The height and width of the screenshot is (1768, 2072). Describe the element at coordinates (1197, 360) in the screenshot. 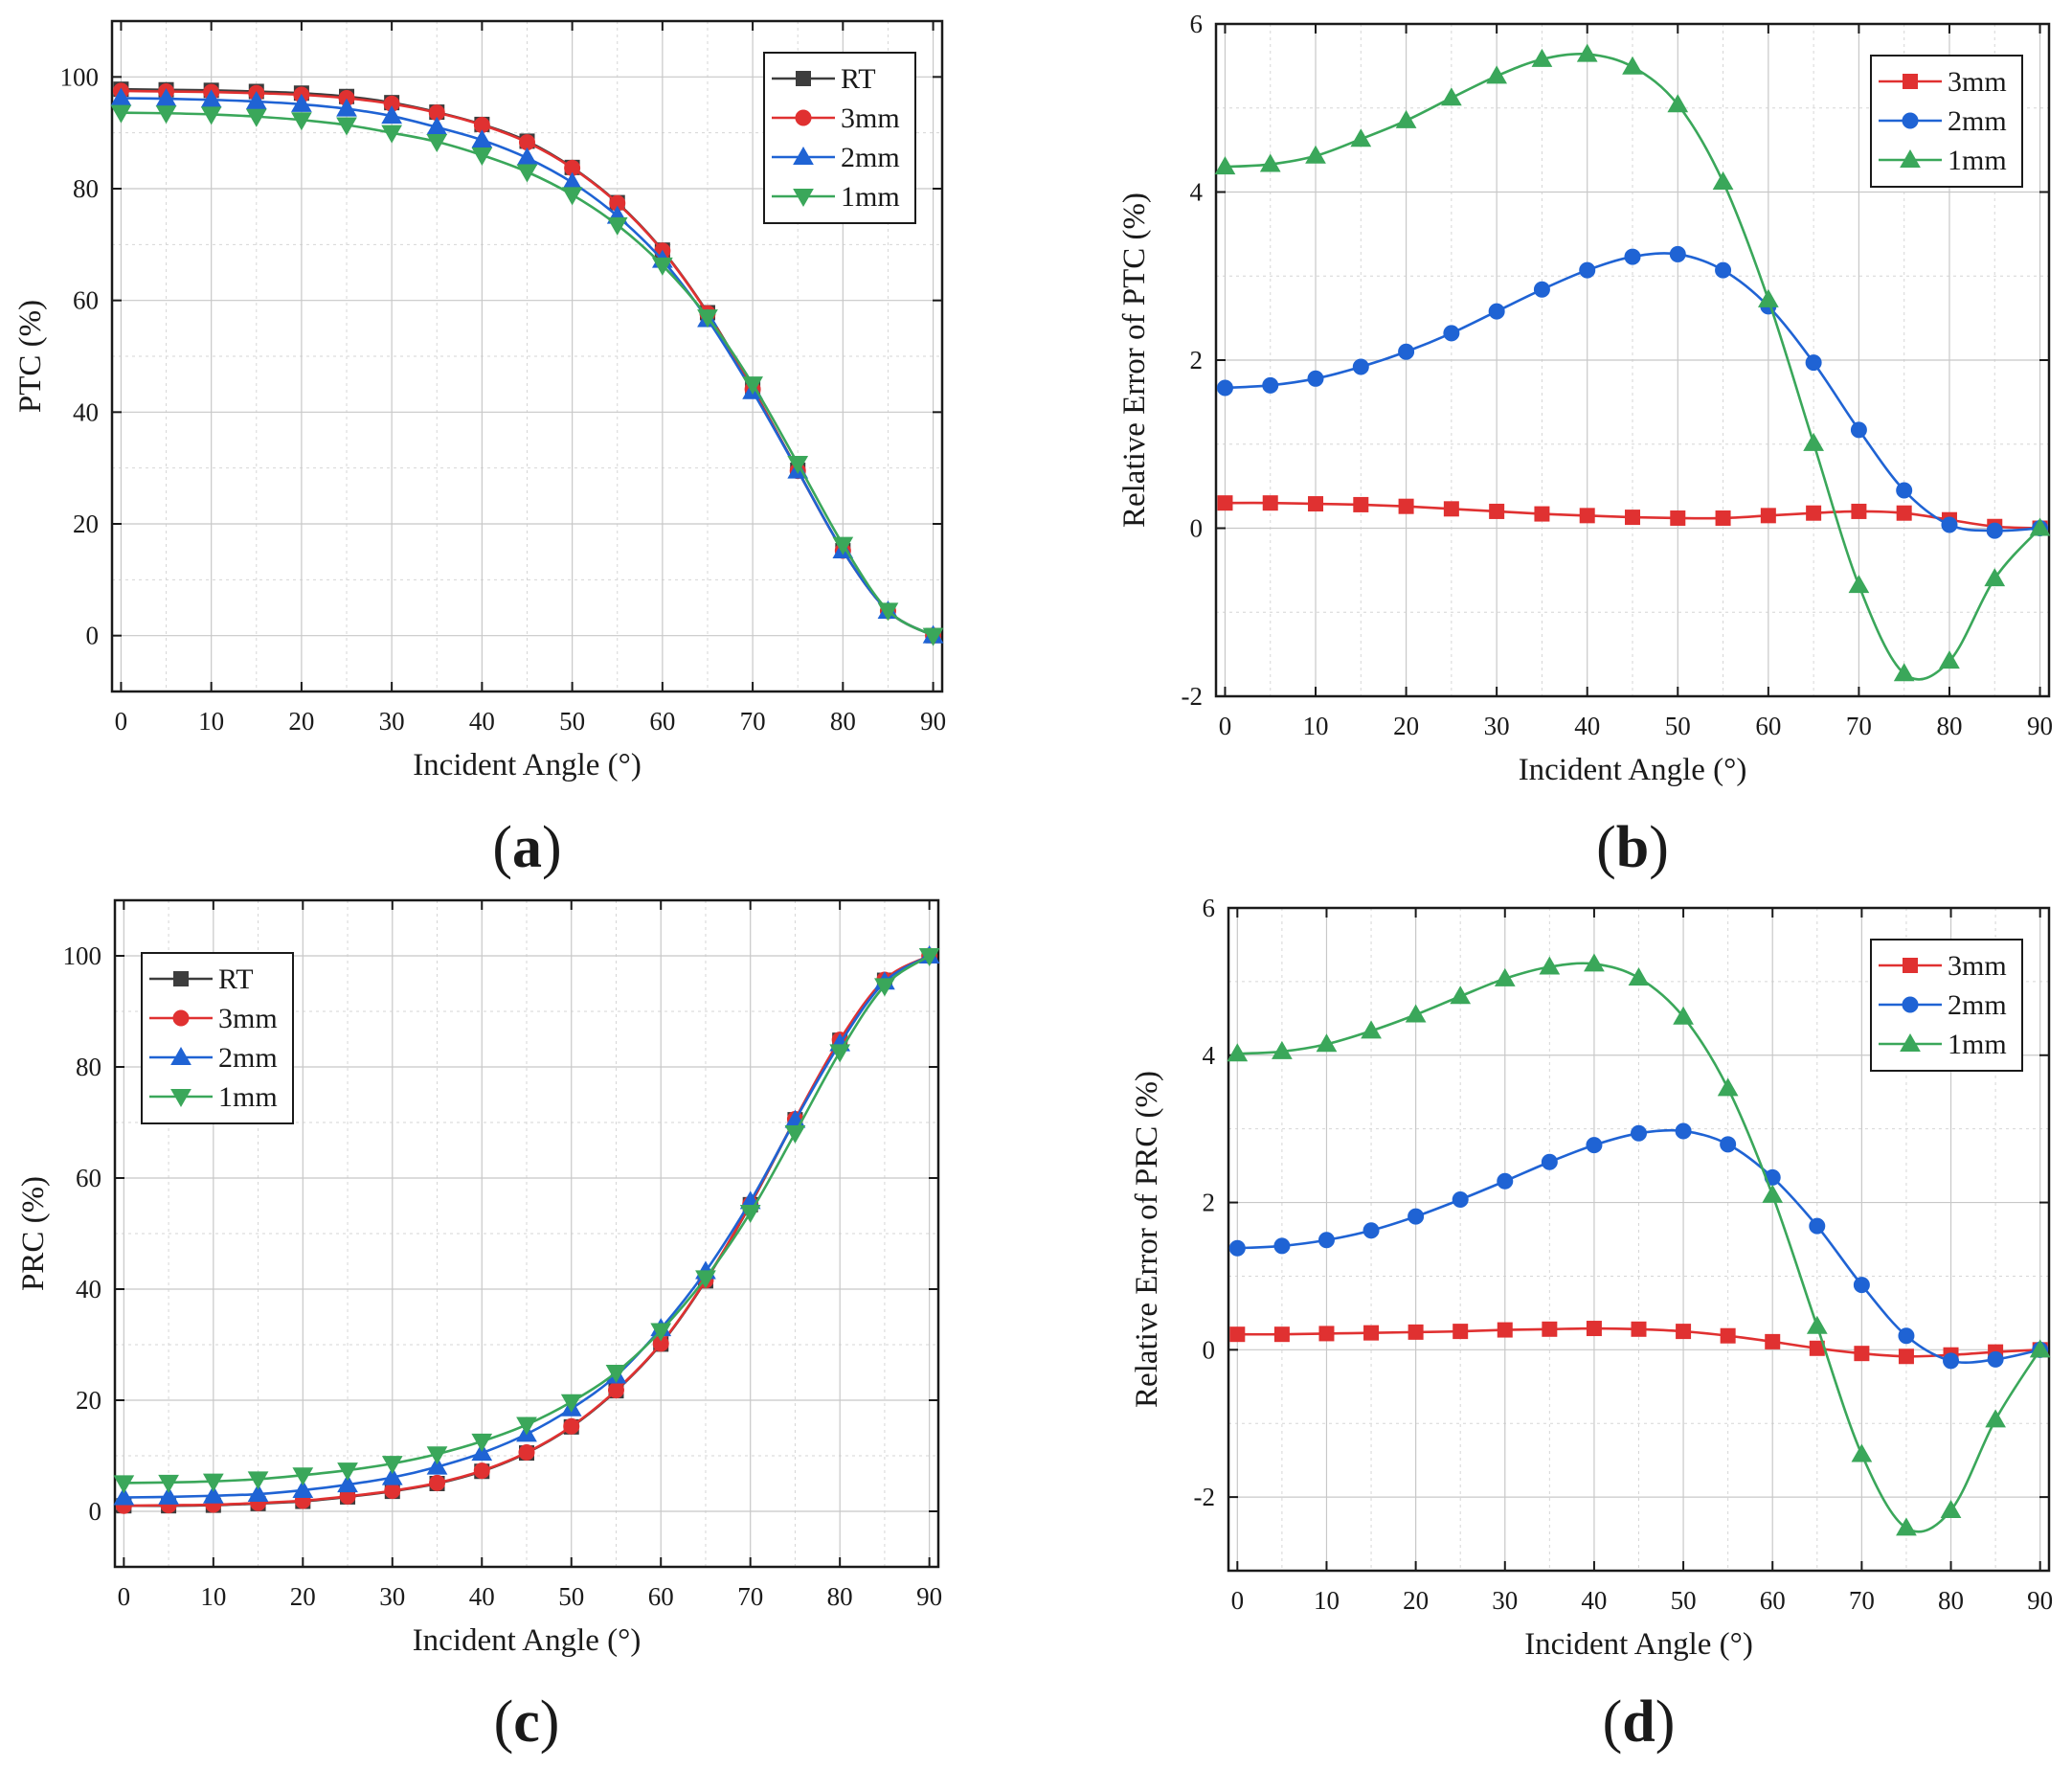

I see `y-tick-label: 2` at that location.